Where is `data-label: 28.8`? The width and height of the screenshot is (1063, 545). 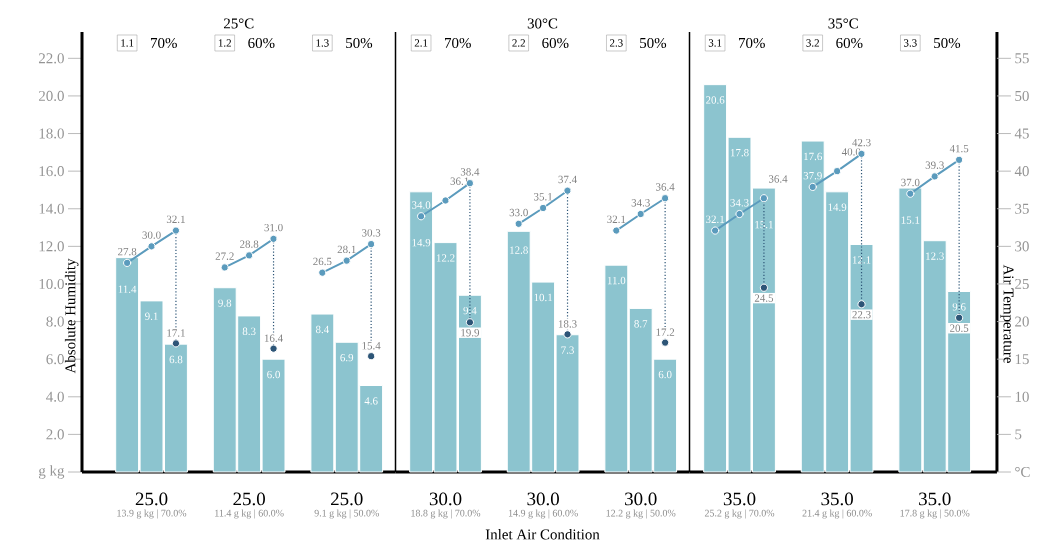
data-label: 28.8 is located at coordinates (249, 244).